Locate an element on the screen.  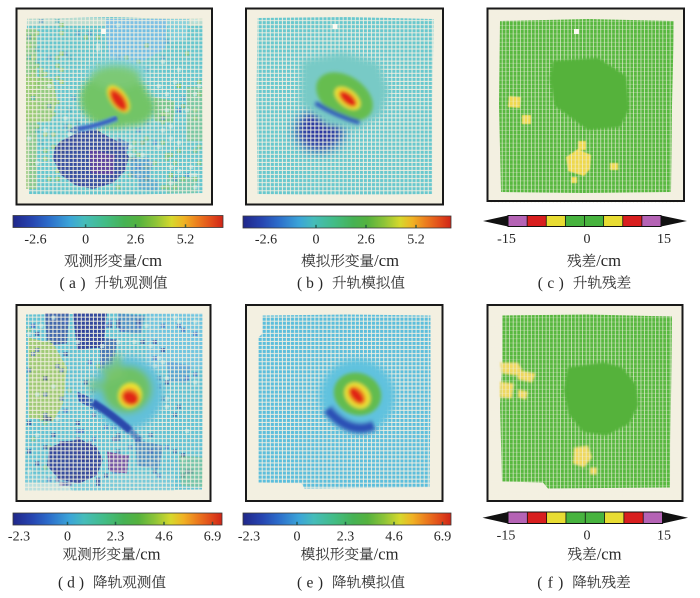
svg-text: e is located at coordinates (310, 582).